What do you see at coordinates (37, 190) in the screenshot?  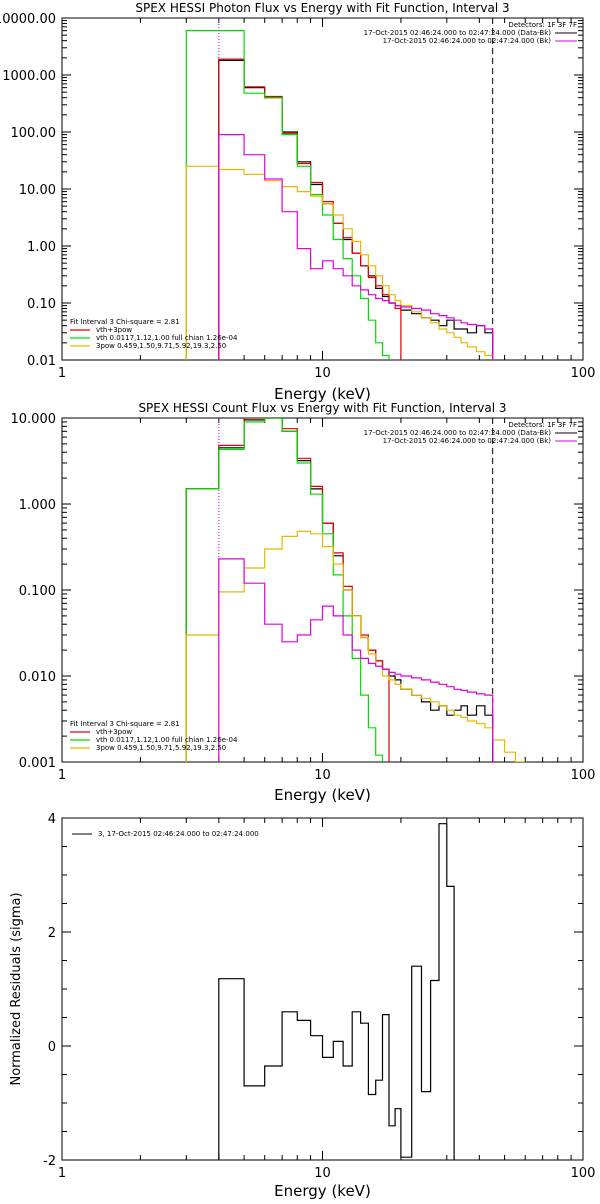 I see `y-tick-label: 10.00` at bounding box center [37, 190].